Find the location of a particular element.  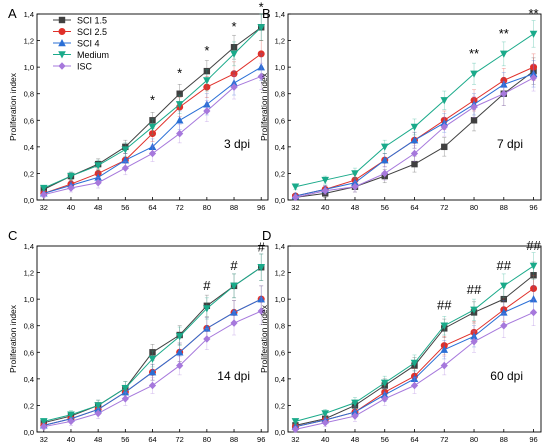

legend-label: ISC is located at coordinates (85, 67).